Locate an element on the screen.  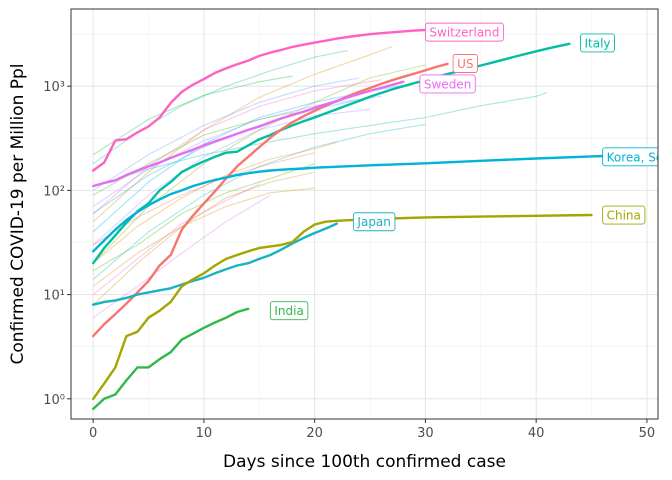
country-label-text: India is located at coordinates (288, 311).